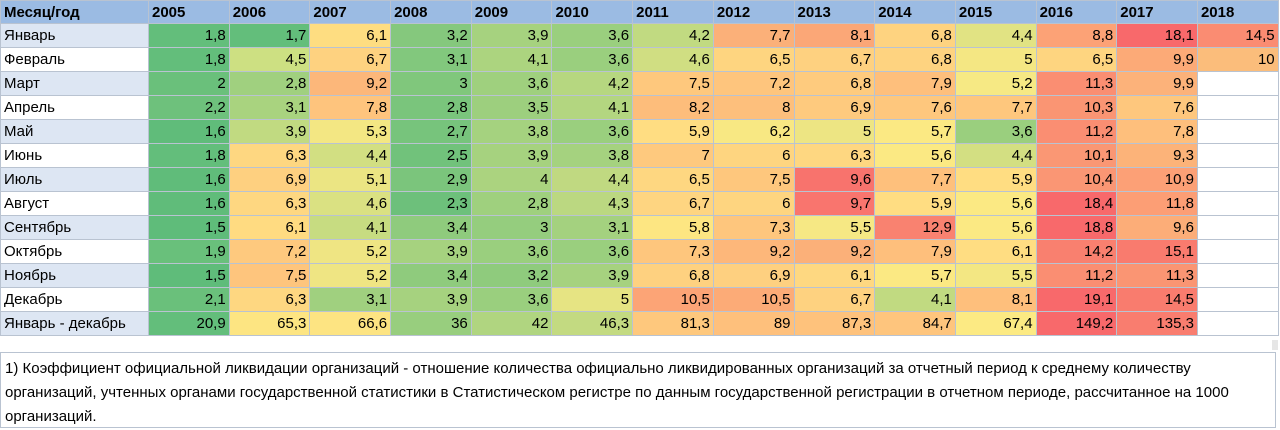 This screenshot has height=430, width=1280. Describe the element at coordinates (673, 251) in the screenshot. I see `value-cell: 7,3` at that location.